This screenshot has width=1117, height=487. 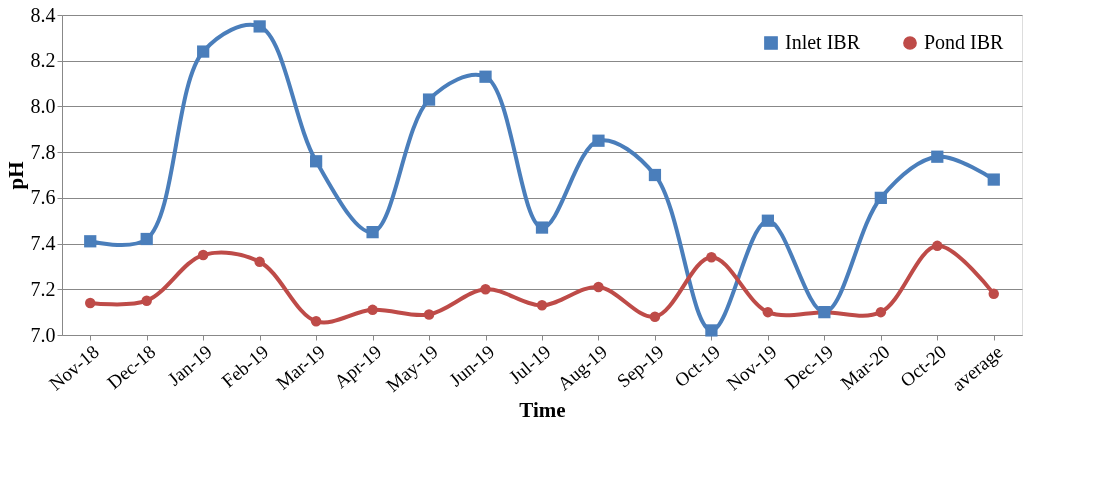 What do you see at coordinates (43, 151) in the screenshot?
I see `y-tick-label: 7.8` at bounding box center [43, 151].